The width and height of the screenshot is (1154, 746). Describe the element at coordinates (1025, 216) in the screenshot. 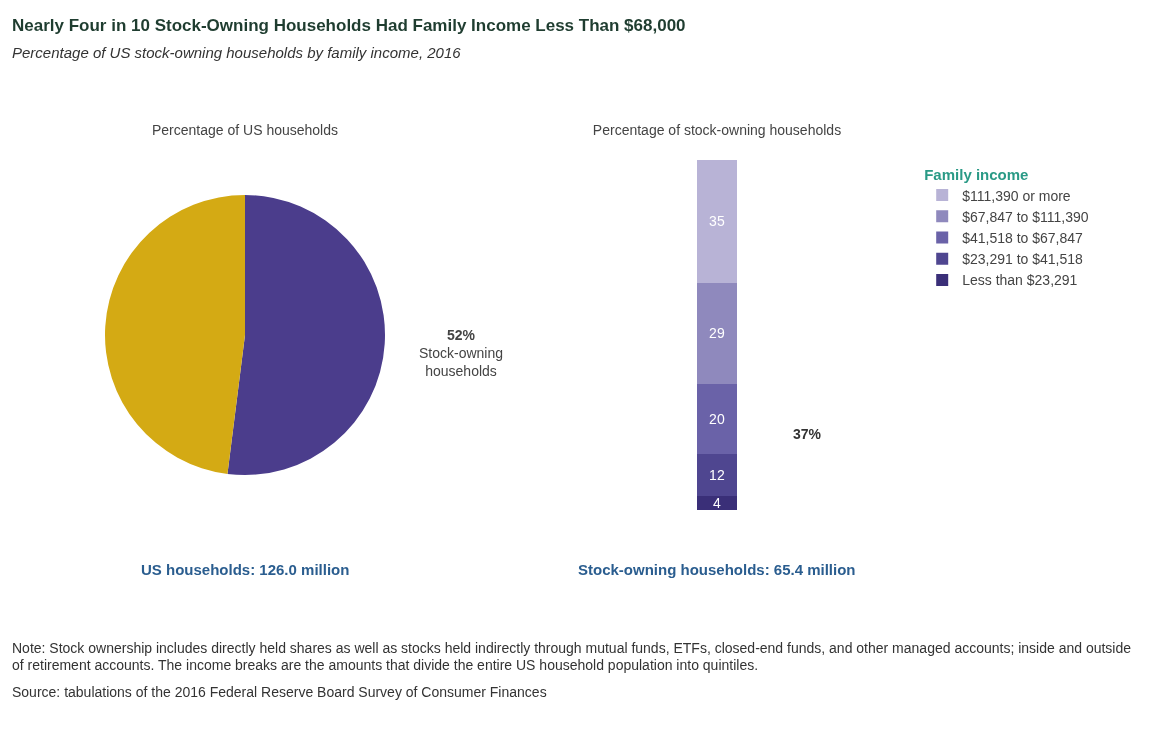

I see `legend-label: $67,847 to $111,390` at that location.